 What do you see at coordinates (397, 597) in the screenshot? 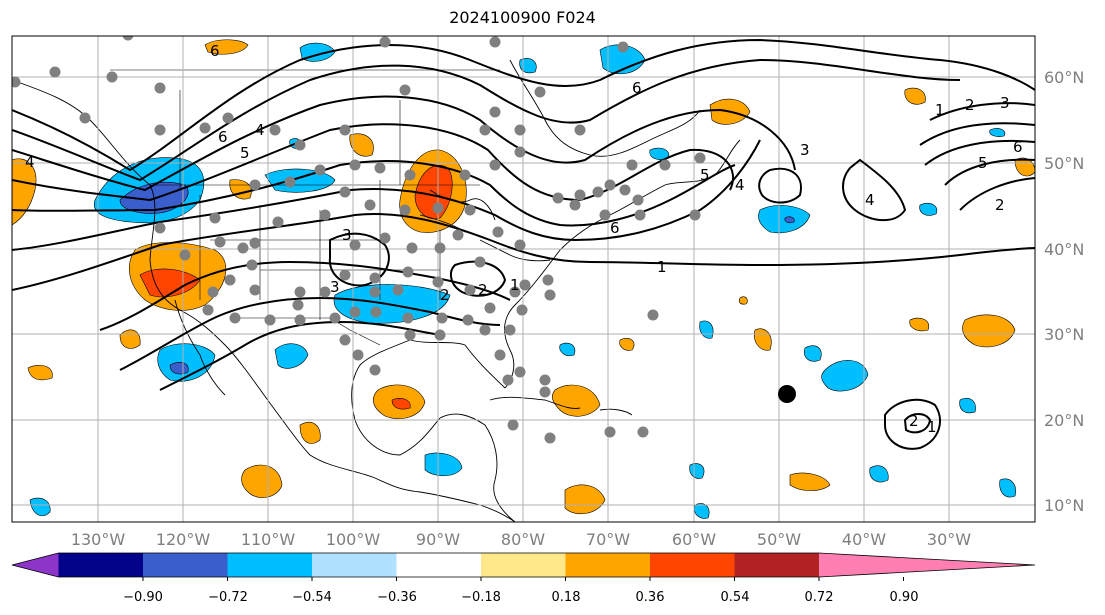
I see `colorbar-tick-label: −0.36` at bounding box center [397, 597].